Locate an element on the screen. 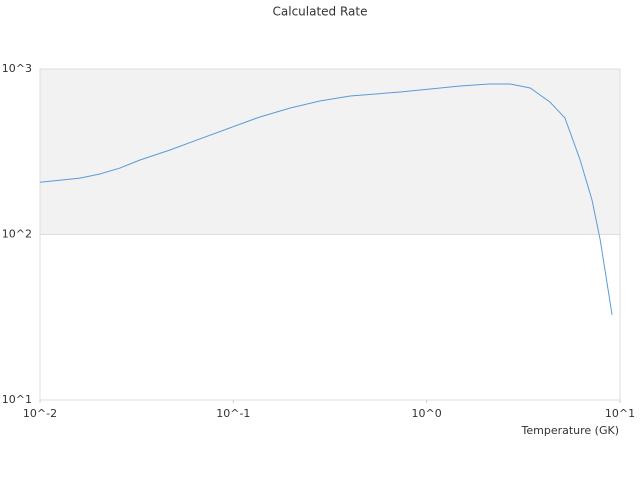 The height and width of the screenshot is (480, 640). y-tick-label: 10^2 is located at coordinates (17, 234).